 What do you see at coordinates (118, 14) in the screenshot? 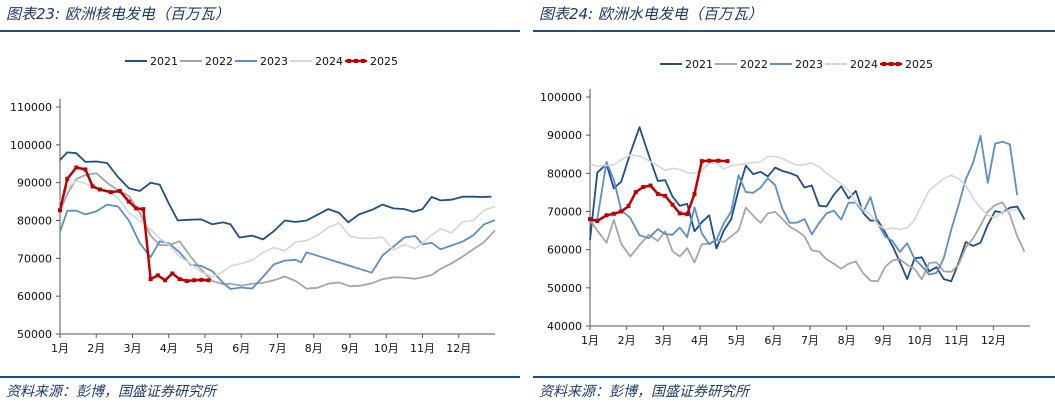
I see `figure-title: 图表23: 欧洲核电发电（百万瓦）` at bounding box center [118, 14].